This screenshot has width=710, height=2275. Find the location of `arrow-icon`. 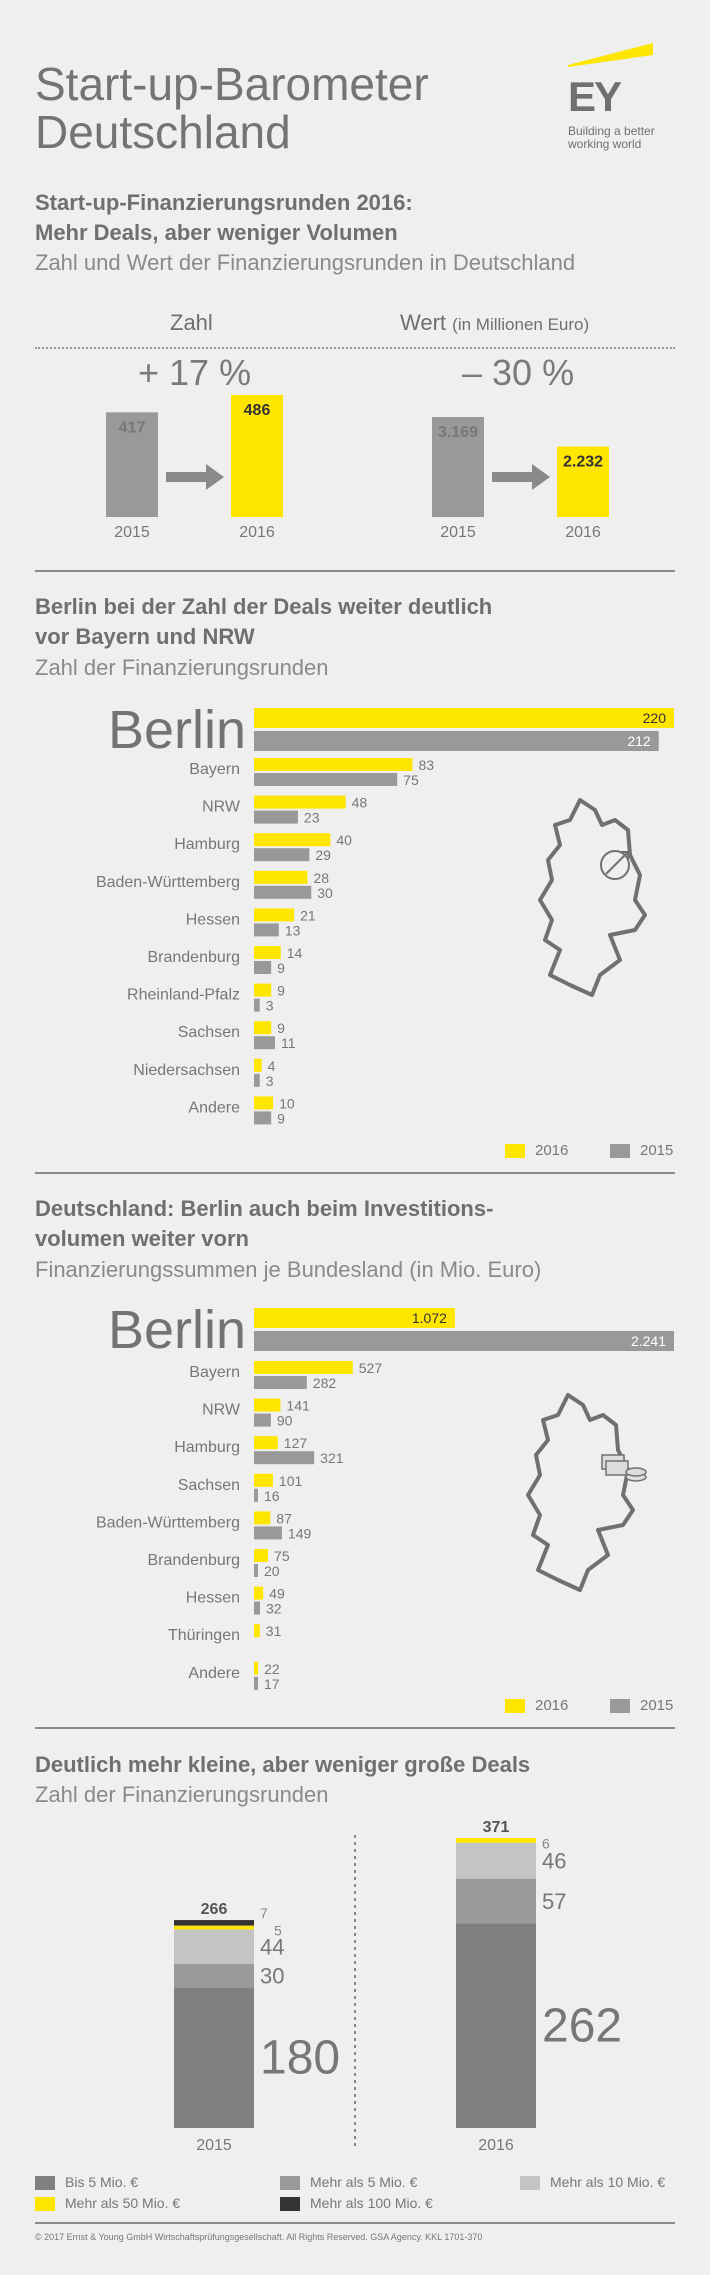

arrow-icon is located at coordinates (521, 477).